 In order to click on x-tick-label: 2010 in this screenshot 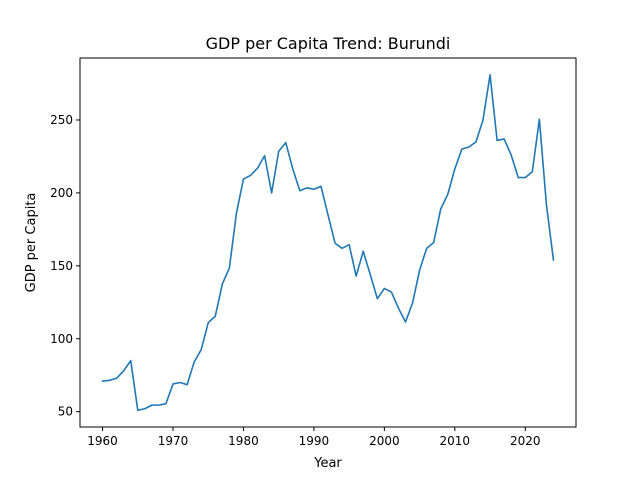, I will do `click(455, 441)`.